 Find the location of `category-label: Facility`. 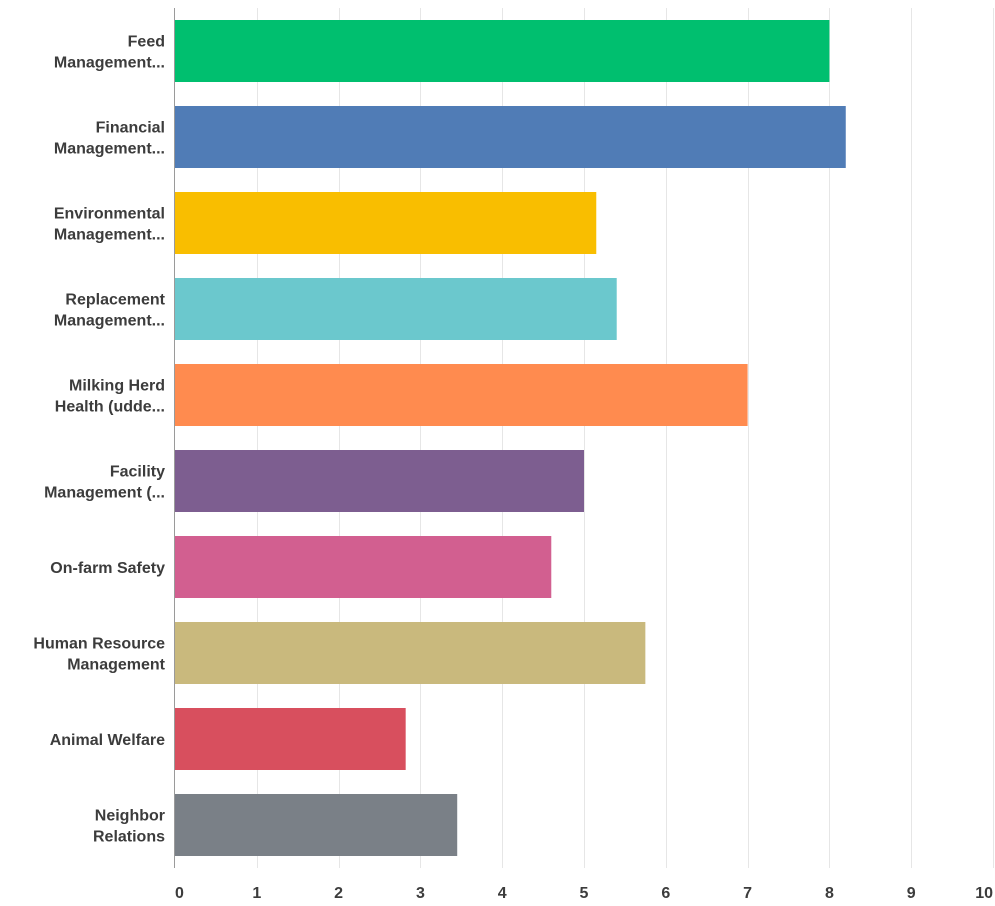

category-label: Facility is located at coordinates (137, 472).